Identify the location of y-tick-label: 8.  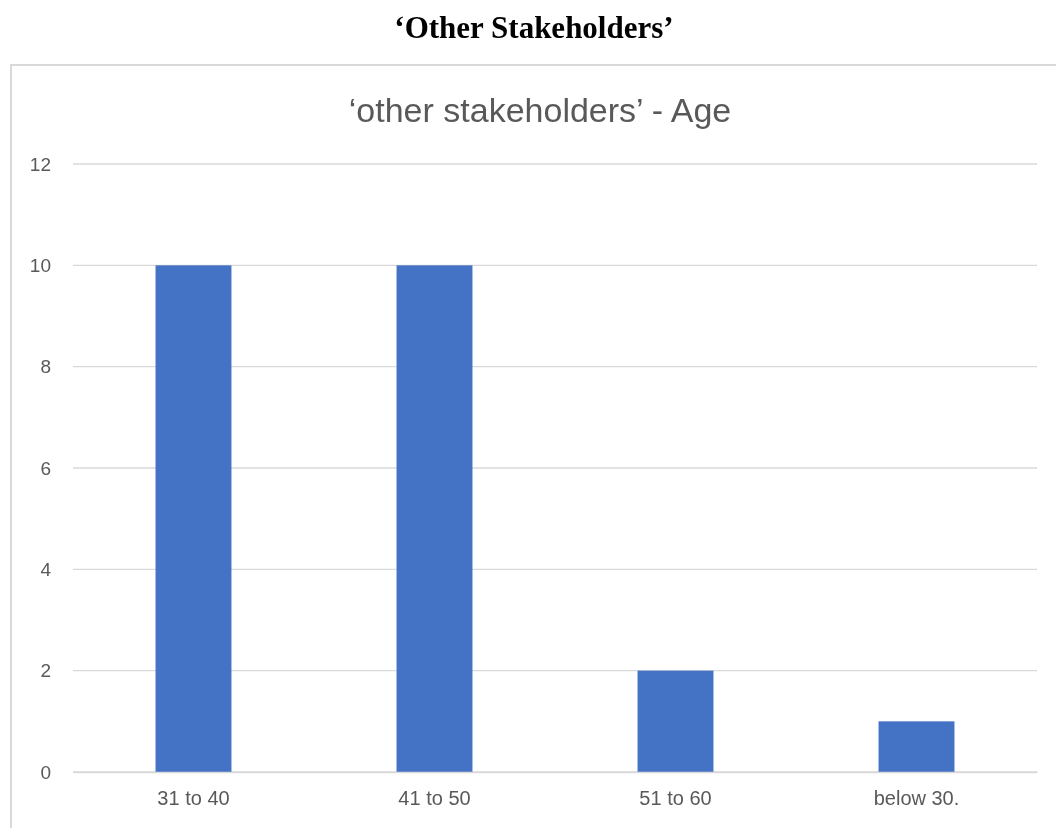
(45, 367).